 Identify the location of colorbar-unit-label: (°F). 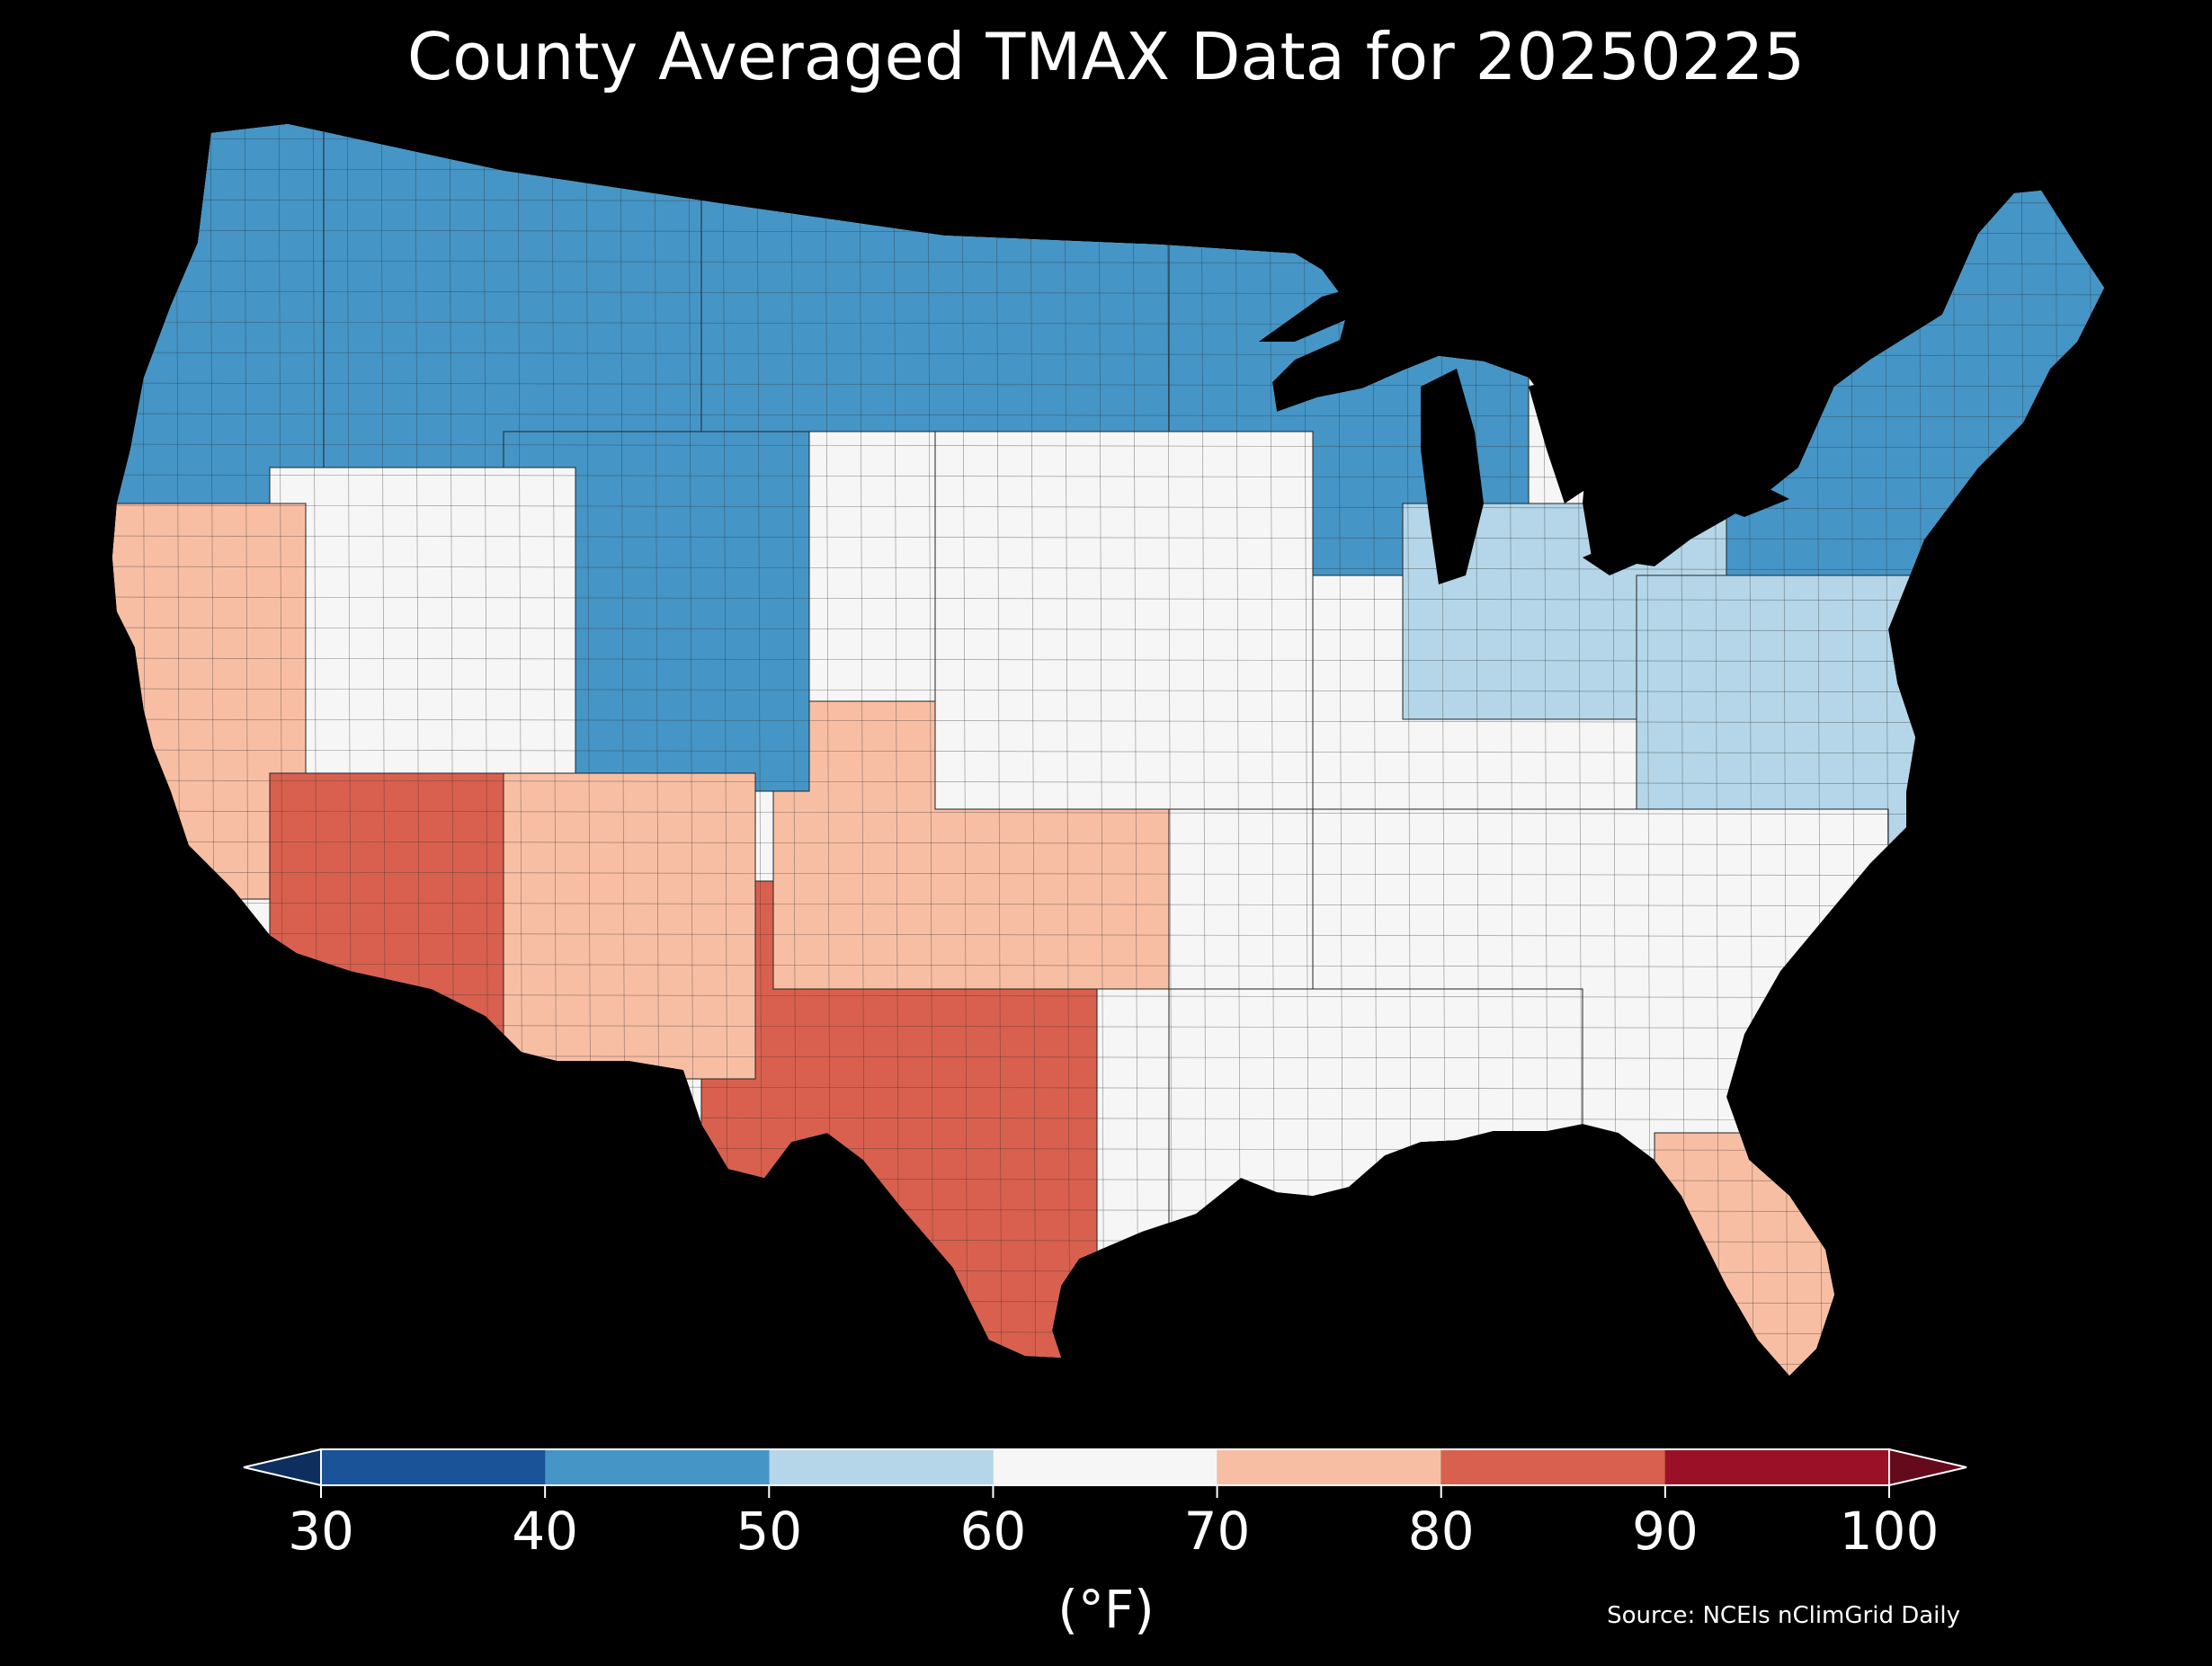
(1106, 1610).